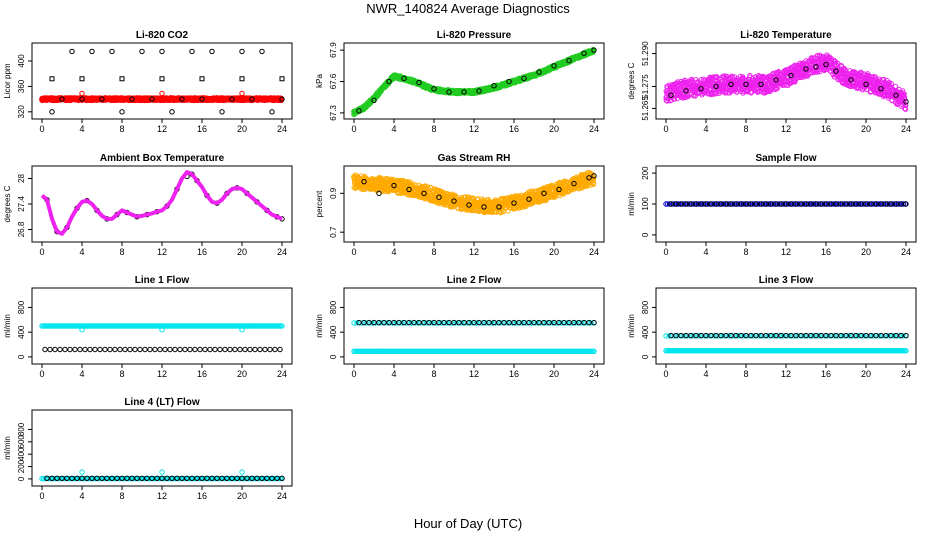 The width and height of the screenshot is (936, 540). I want to click on y-tick-label: 0.7, so click(333, 232).